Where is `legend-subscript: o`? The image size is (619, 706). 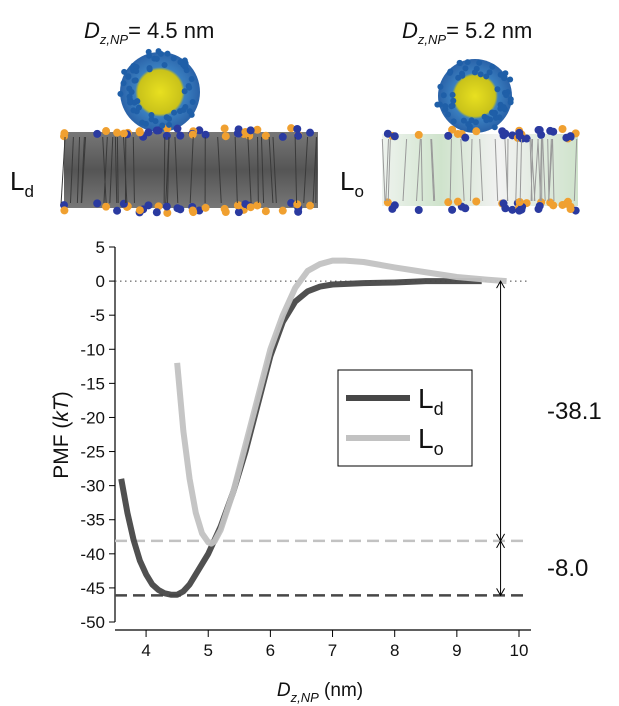 legend-subscript: o is located at coordinates (439, 449).